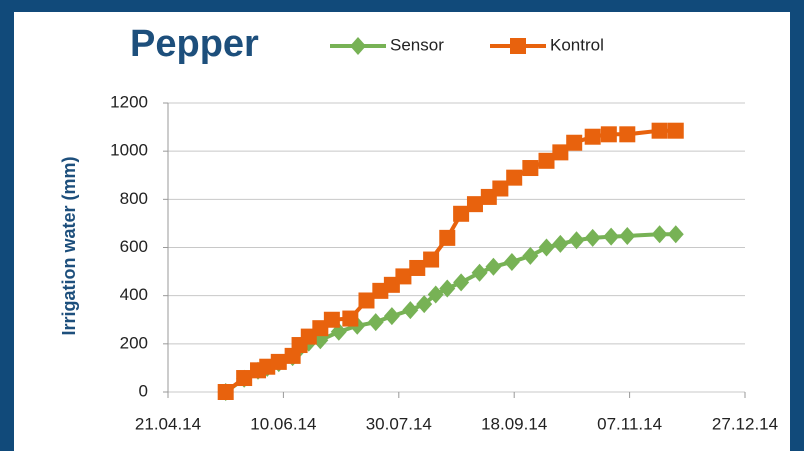  What do you see at coordinates (69, 245) in the screenshot?
I see `y-axis-label: Irrigation water (mm)` at bounding box center [69, 245].